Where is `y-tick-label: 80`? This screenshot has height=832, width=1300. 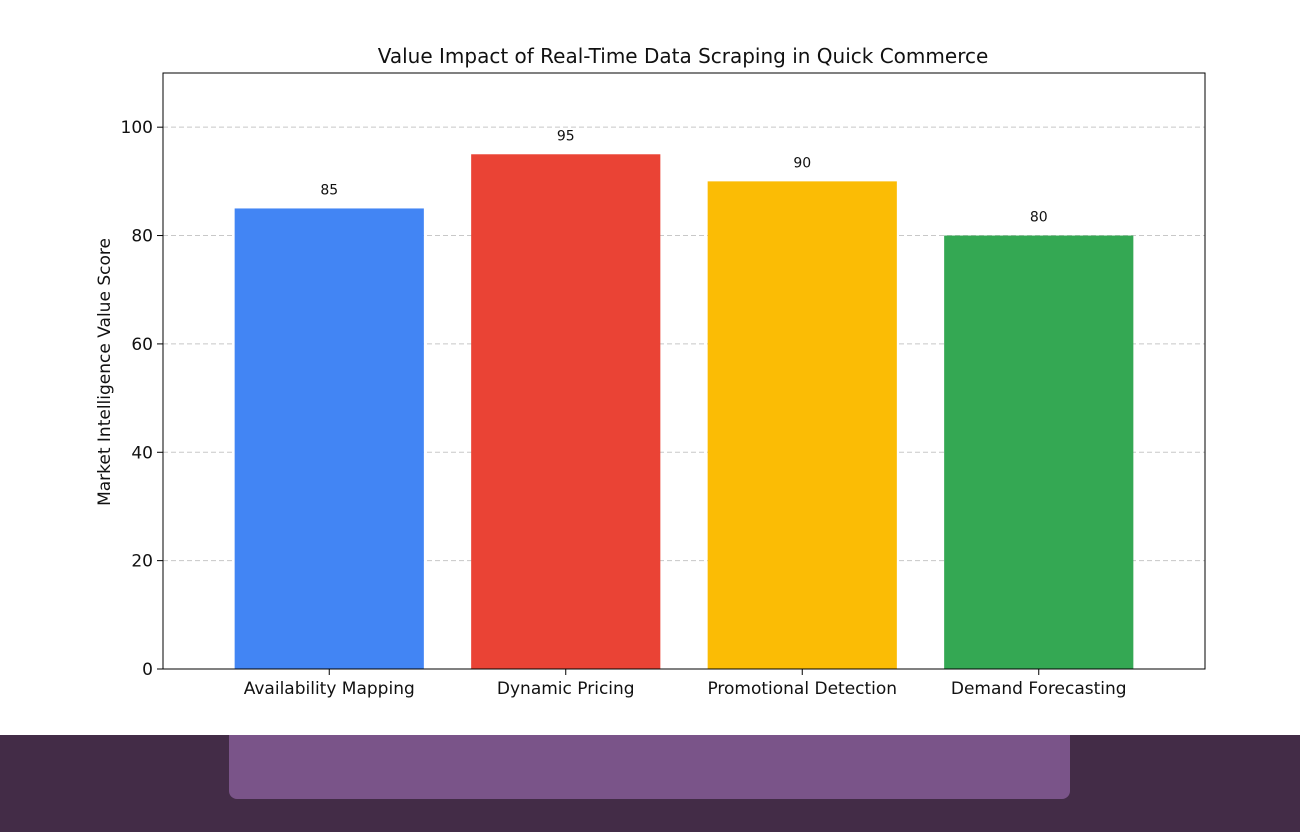
y-tick-label: 80 is located at coordinates (142, 237).